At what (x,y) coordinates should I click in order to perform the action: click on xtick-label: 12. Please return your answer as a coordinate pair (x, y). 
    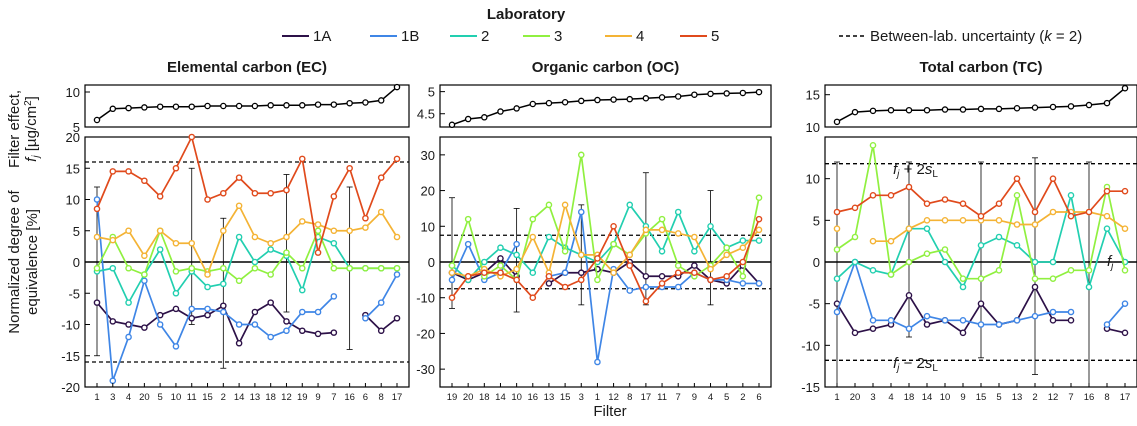
    Looking at the image, I should click on (613, 397).